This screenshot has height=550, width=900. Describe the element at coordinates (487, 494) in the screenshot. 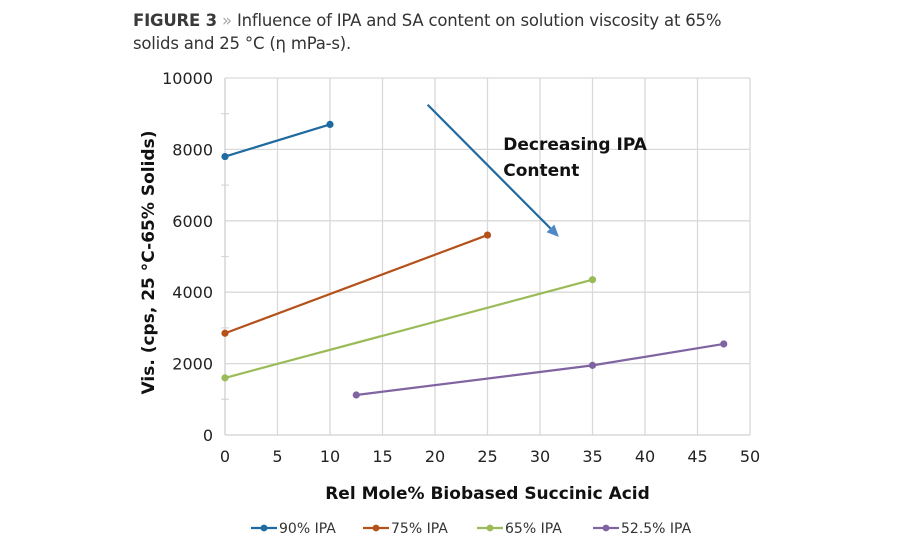

I see `x-axis-title: Rel Mole% Biobased Succinic Acid` at that location.